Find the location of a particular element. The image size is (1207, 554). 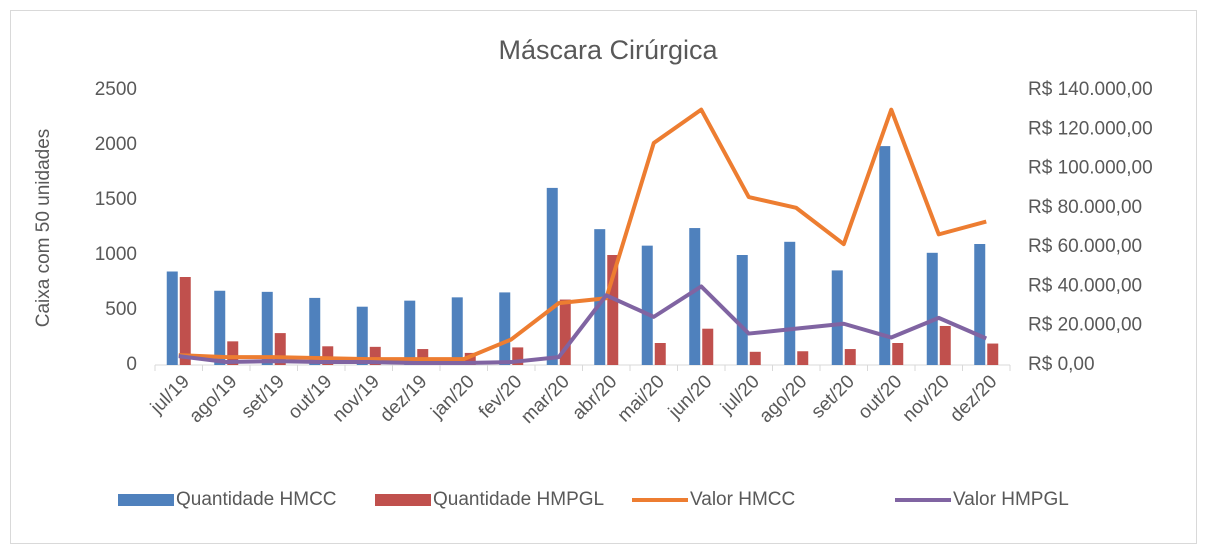

legend-label: Quantidade HMCC is located at coordinates (256, 499).